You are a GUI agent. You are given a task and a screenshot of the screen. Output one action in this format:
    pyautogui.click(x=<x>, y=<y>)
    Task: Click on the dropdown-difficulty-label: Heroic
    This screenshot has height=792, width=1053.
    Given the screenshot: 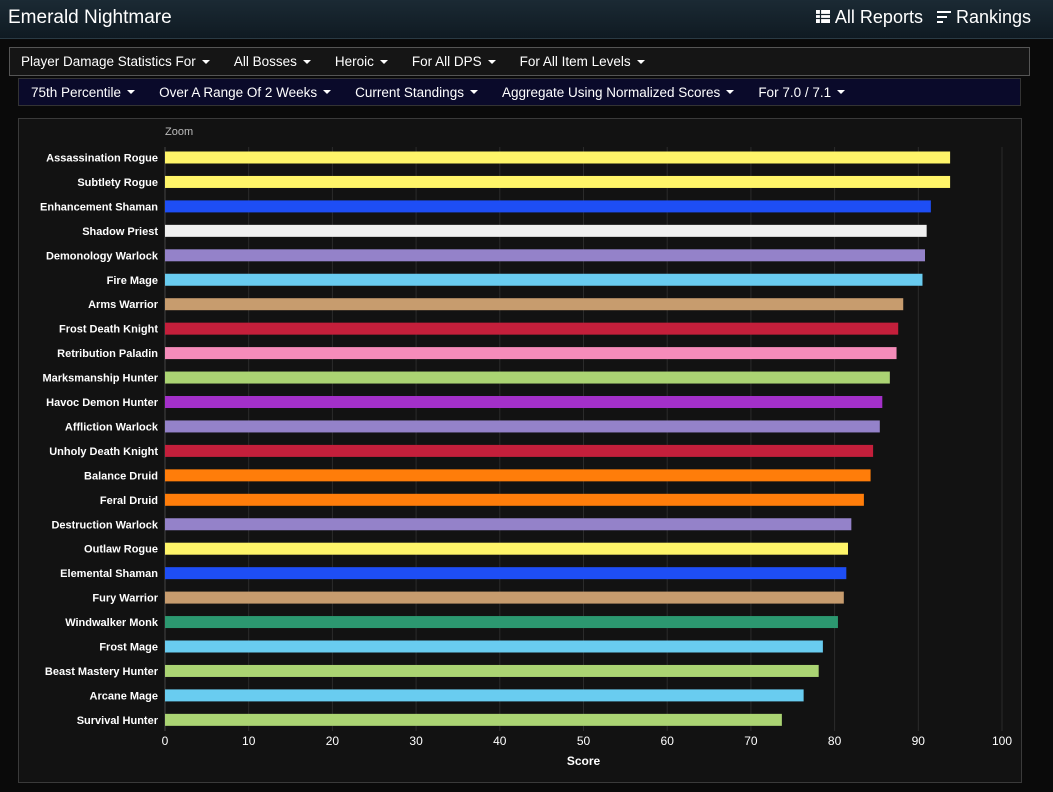 What is the action you would take?
    pyautogui.click(x=354, y=61)
    